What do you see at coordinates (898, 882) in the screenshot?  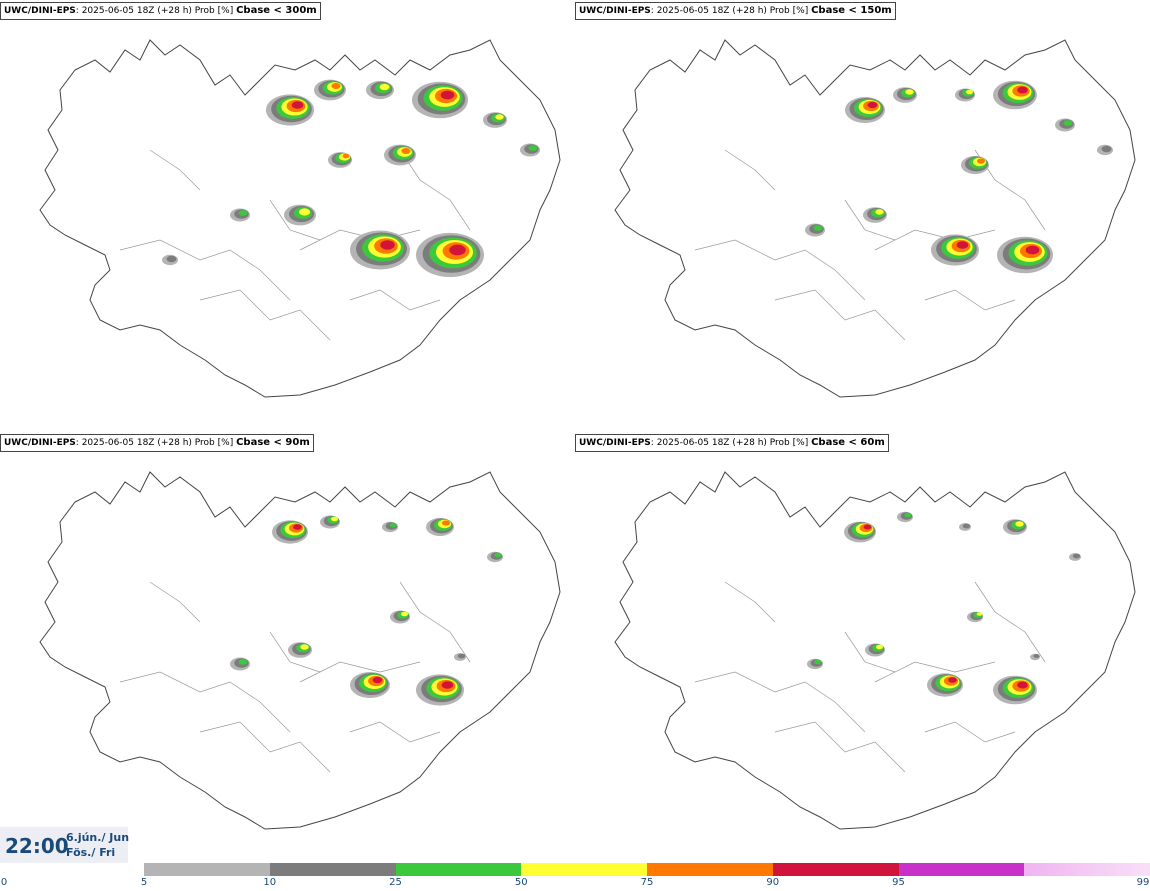 I see `colorbar-tick-label: 95` at bounding box center [898, 882].